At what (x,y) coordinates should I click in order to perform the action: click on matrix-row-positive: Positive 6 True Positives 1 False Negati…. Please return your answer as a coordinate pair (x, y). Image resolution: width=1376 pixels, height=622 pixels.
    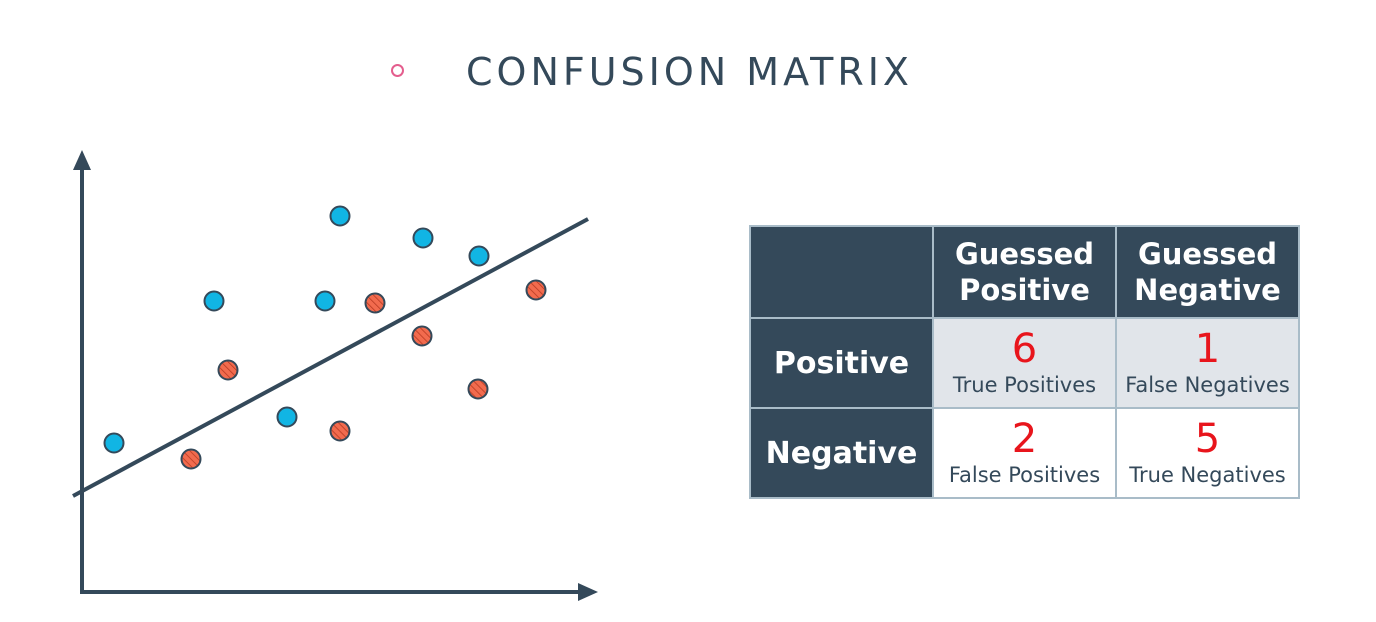
    Looking at the image, I should click on (1024, 363).